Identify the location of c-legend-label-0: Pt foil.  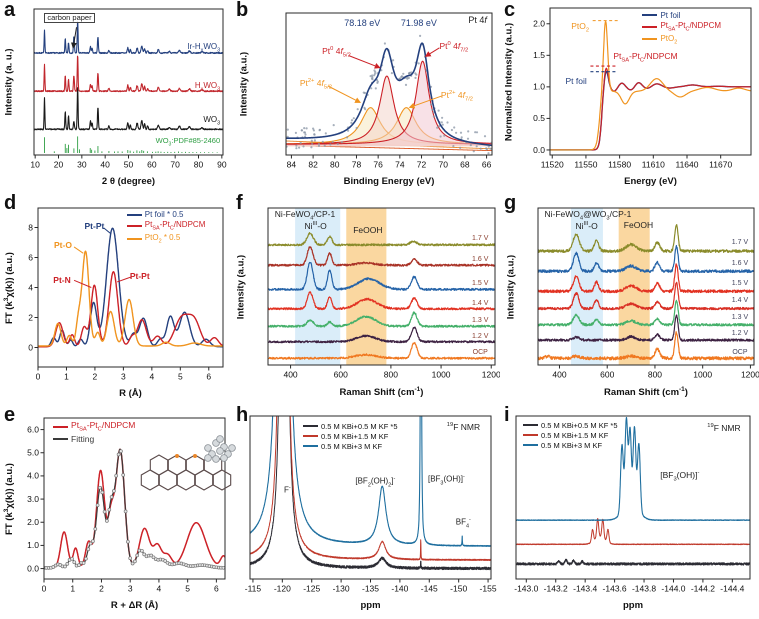
(670, 15).